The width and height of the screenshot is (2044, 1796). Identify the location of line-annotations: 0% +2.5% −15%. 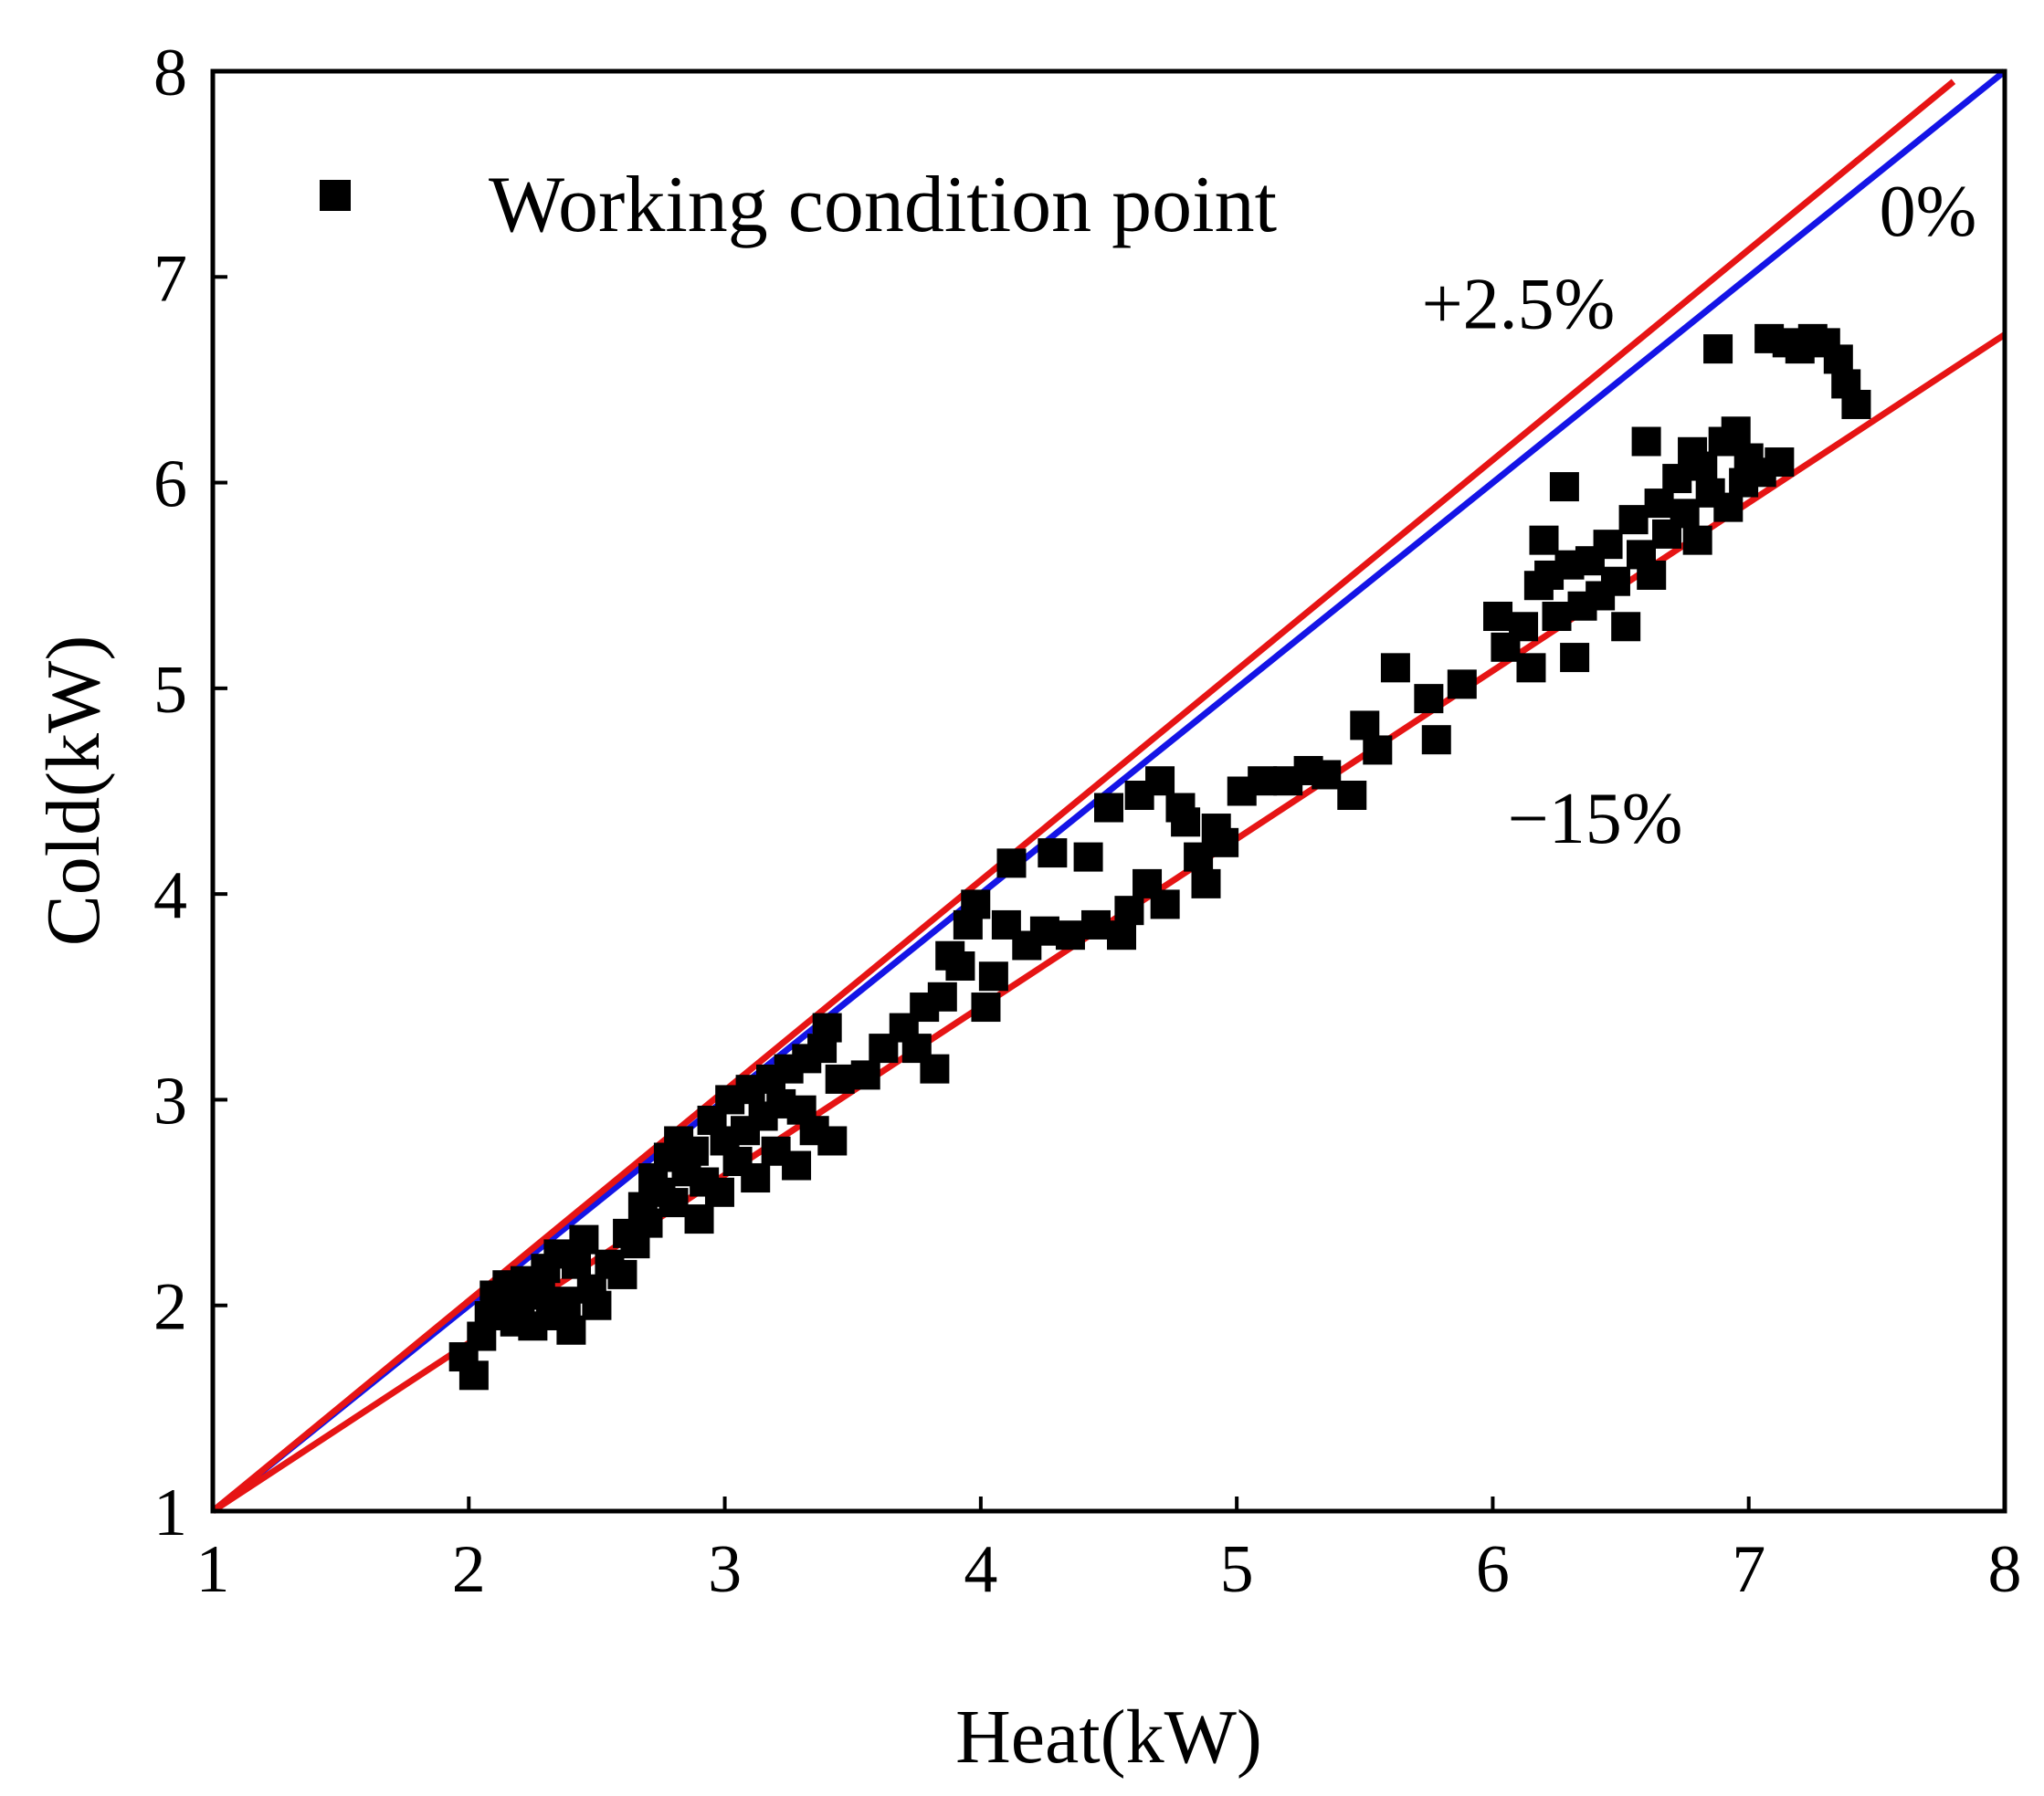
(1699, 515).